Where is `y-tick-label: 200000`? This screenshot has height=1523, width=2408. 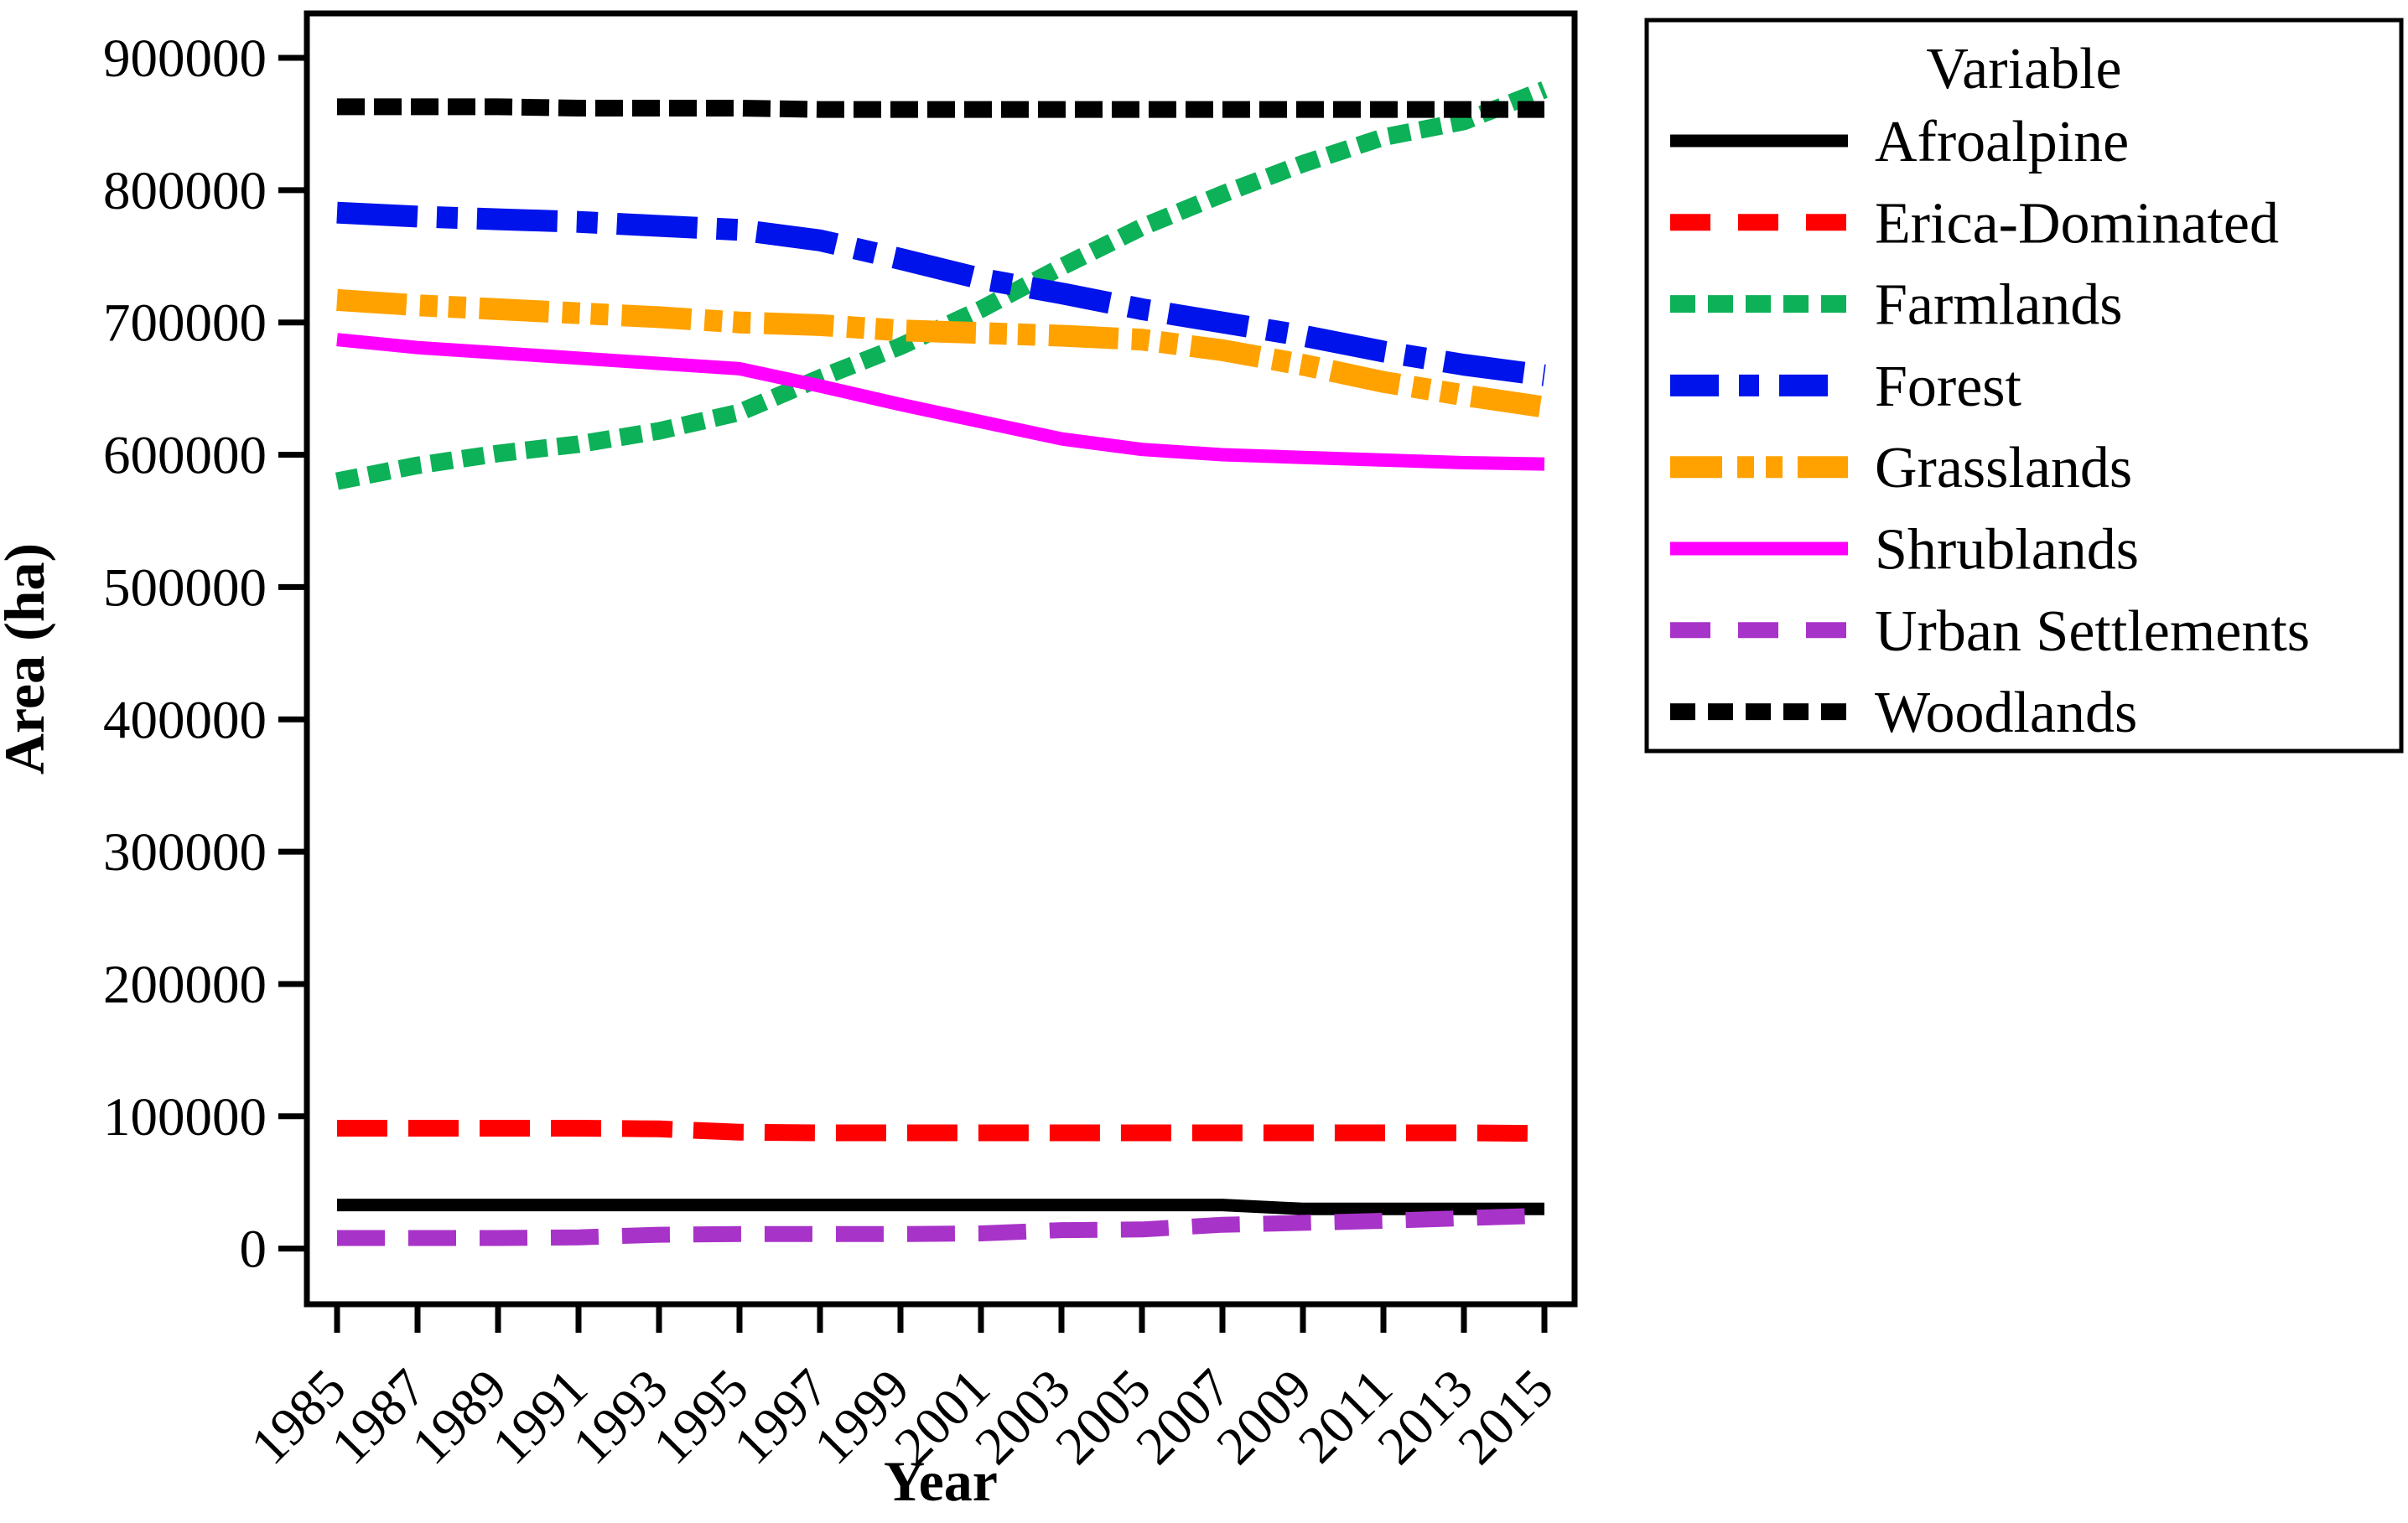 y-tick-label: 200000 is located at coordinates (185, 985).